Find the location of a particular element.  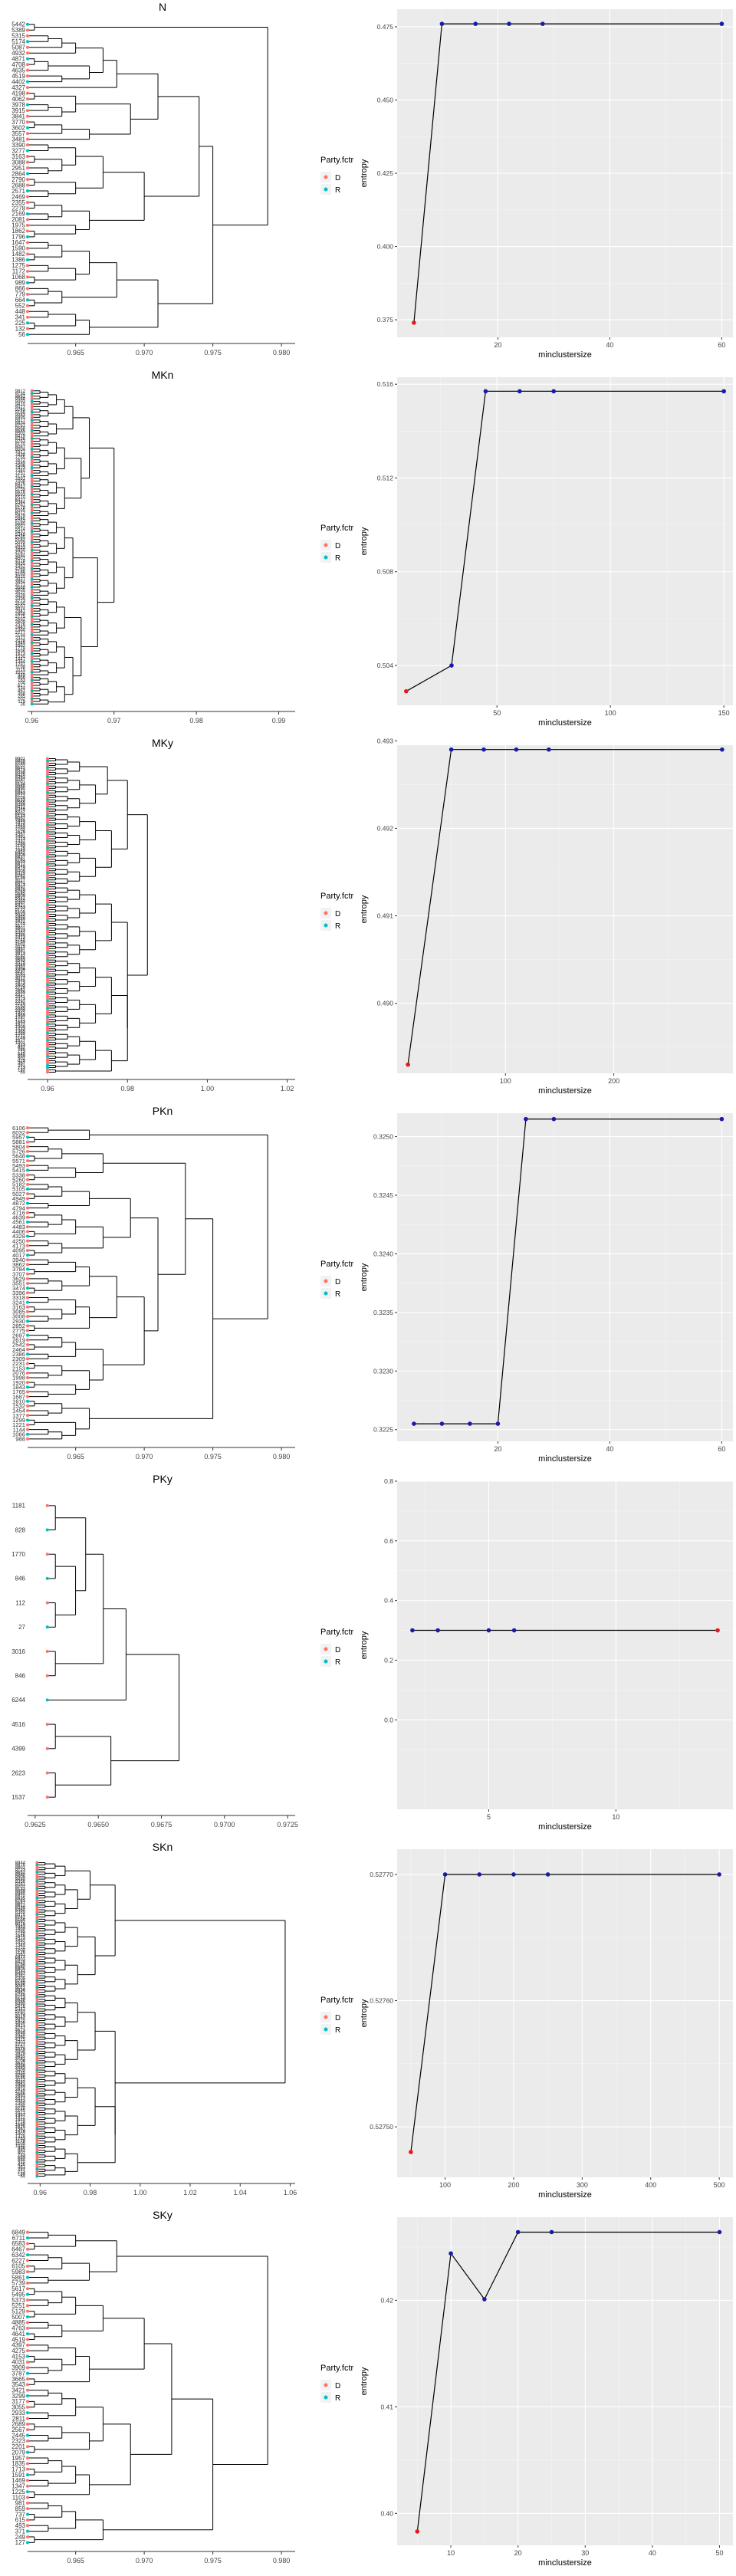

leaf-label: 8633 is located at coordinates (21, 801).